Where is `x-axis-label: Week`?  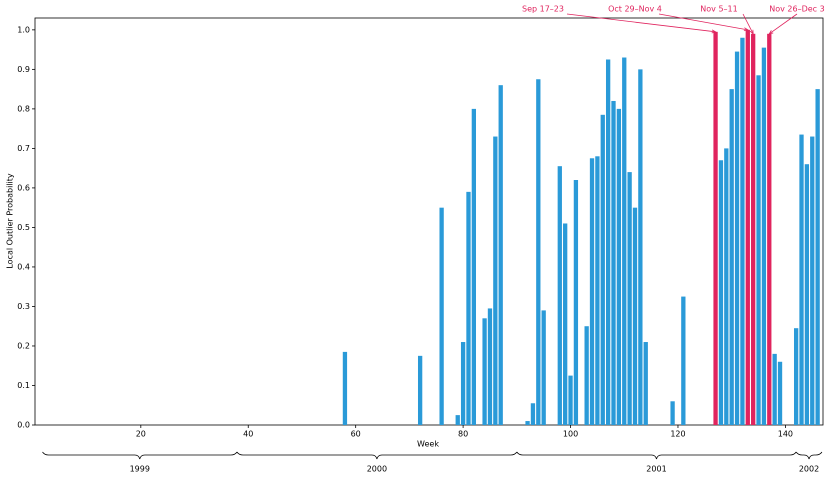
x-axis-label: Week is located at coordinates (428, 444).